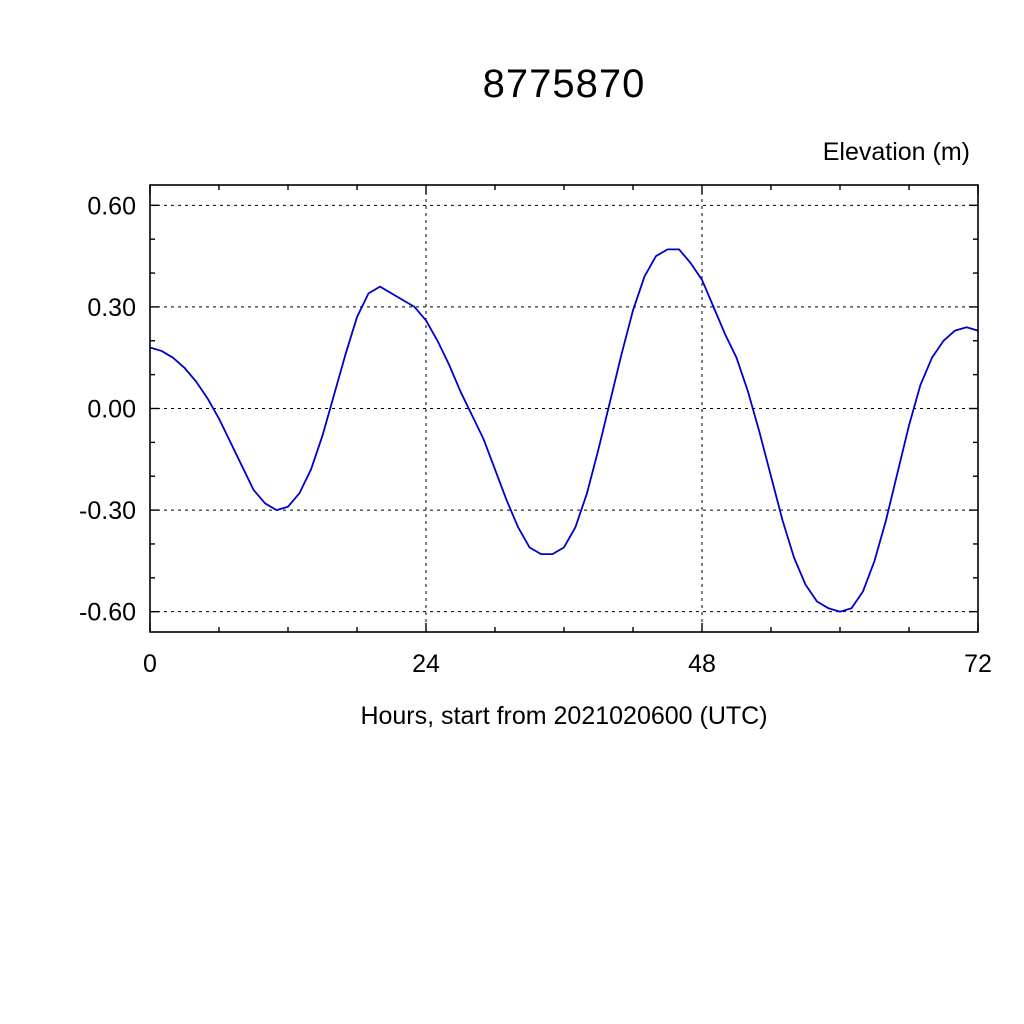  What do you see at coordinates (111, 410) in the screenshot?
I see `y-tick-label: 0.00` at bounding box center [111, 410].